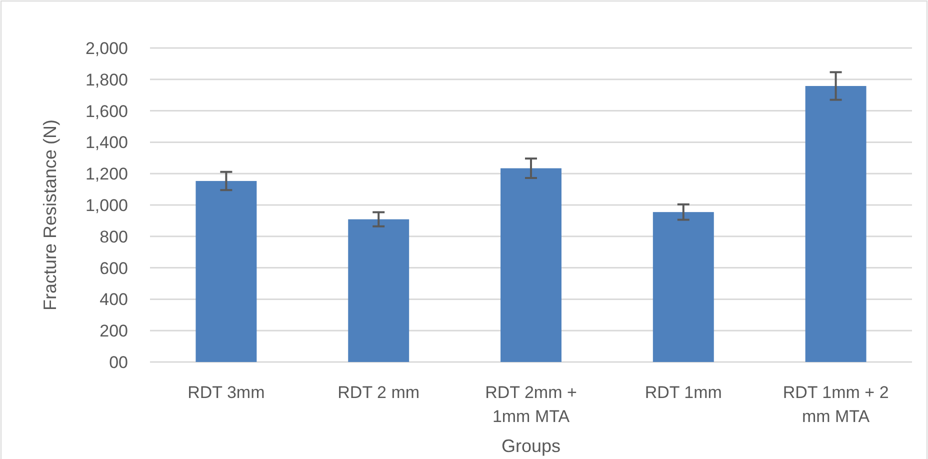 Image resolution: width=928 pixels, height=459 pixels. What do you see at coordinates (106, 174) in the screenshot?
I see `y-tick-label: 1,200` at bounding box center [106, 174].